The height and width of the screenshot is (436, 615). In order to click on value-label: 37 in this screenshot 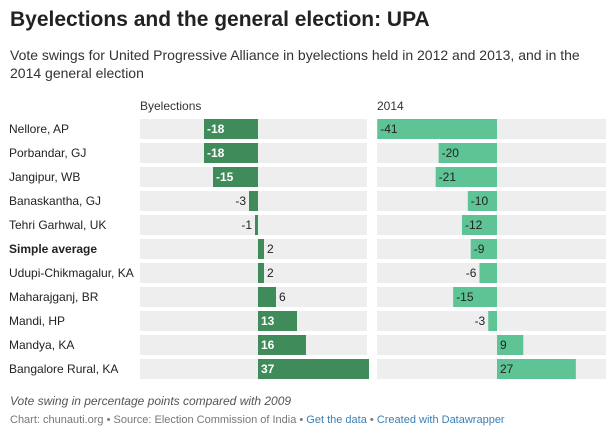, I will do `click(268, 369)`.